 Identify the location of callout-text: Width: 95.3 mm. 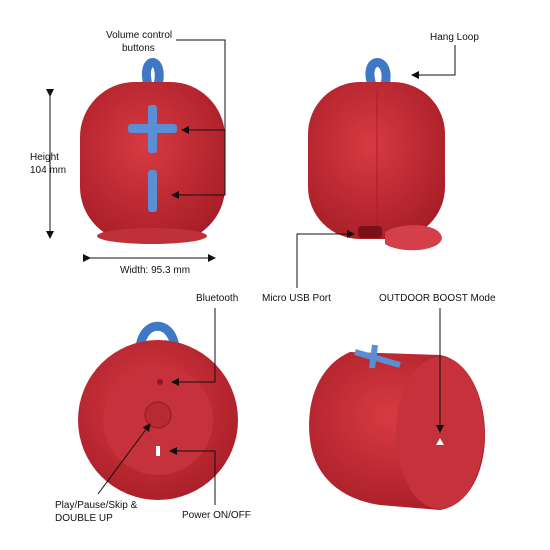
(155, 270).